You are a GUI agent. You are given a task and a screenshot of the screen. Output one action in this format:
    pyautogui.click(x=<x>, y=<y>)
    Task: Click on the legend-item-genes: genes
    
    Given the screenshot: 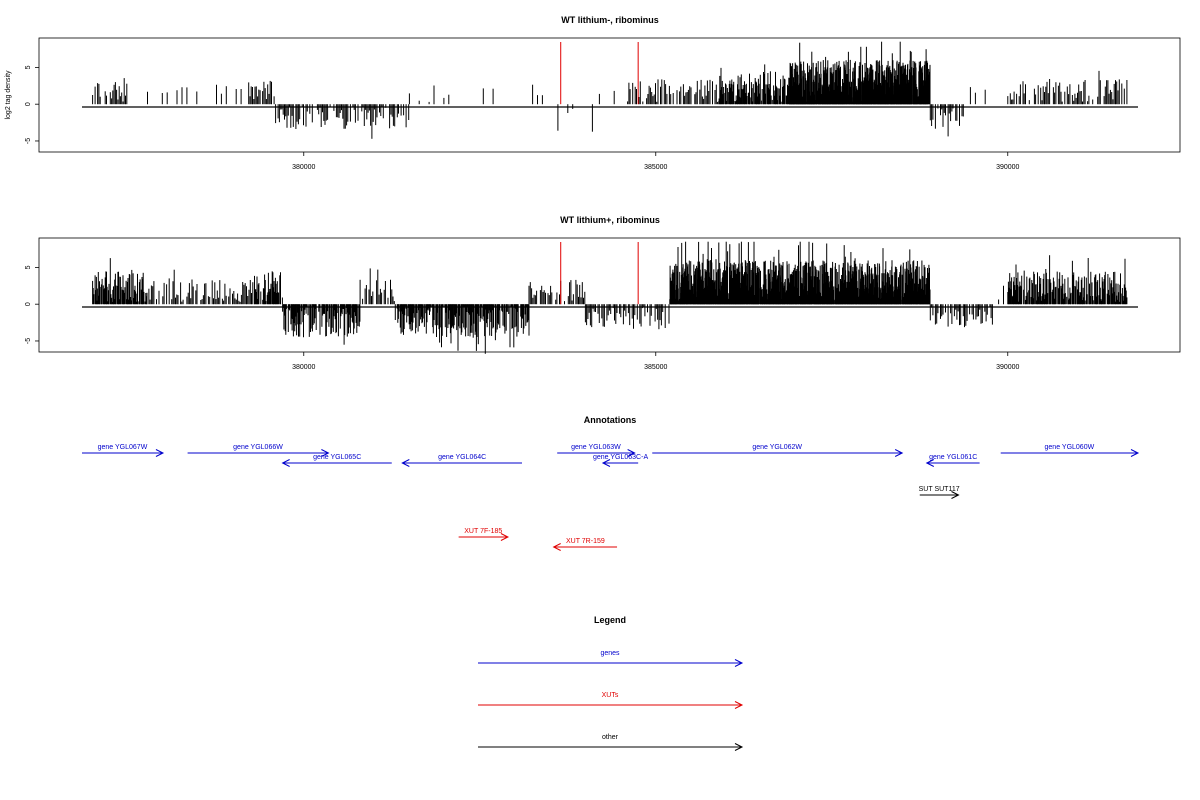 What is the action you would take?
    pyautogui.click(x=611, y=658)
    